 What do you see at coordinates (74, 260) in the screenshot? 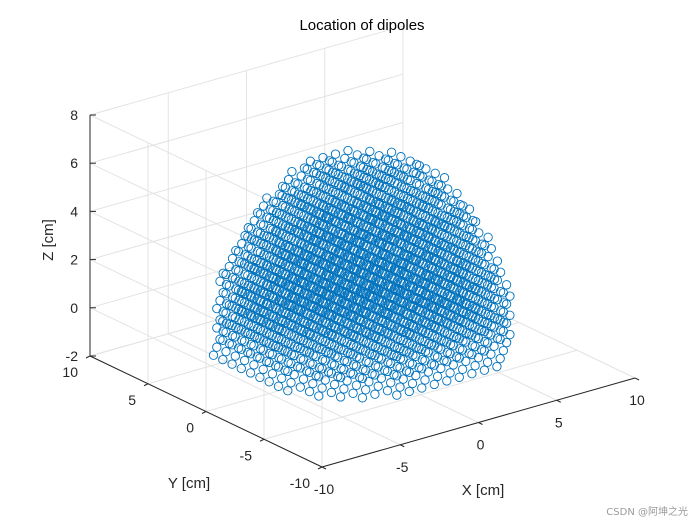
I see `z-tick-label: 2` at bounding box center [74, 260].